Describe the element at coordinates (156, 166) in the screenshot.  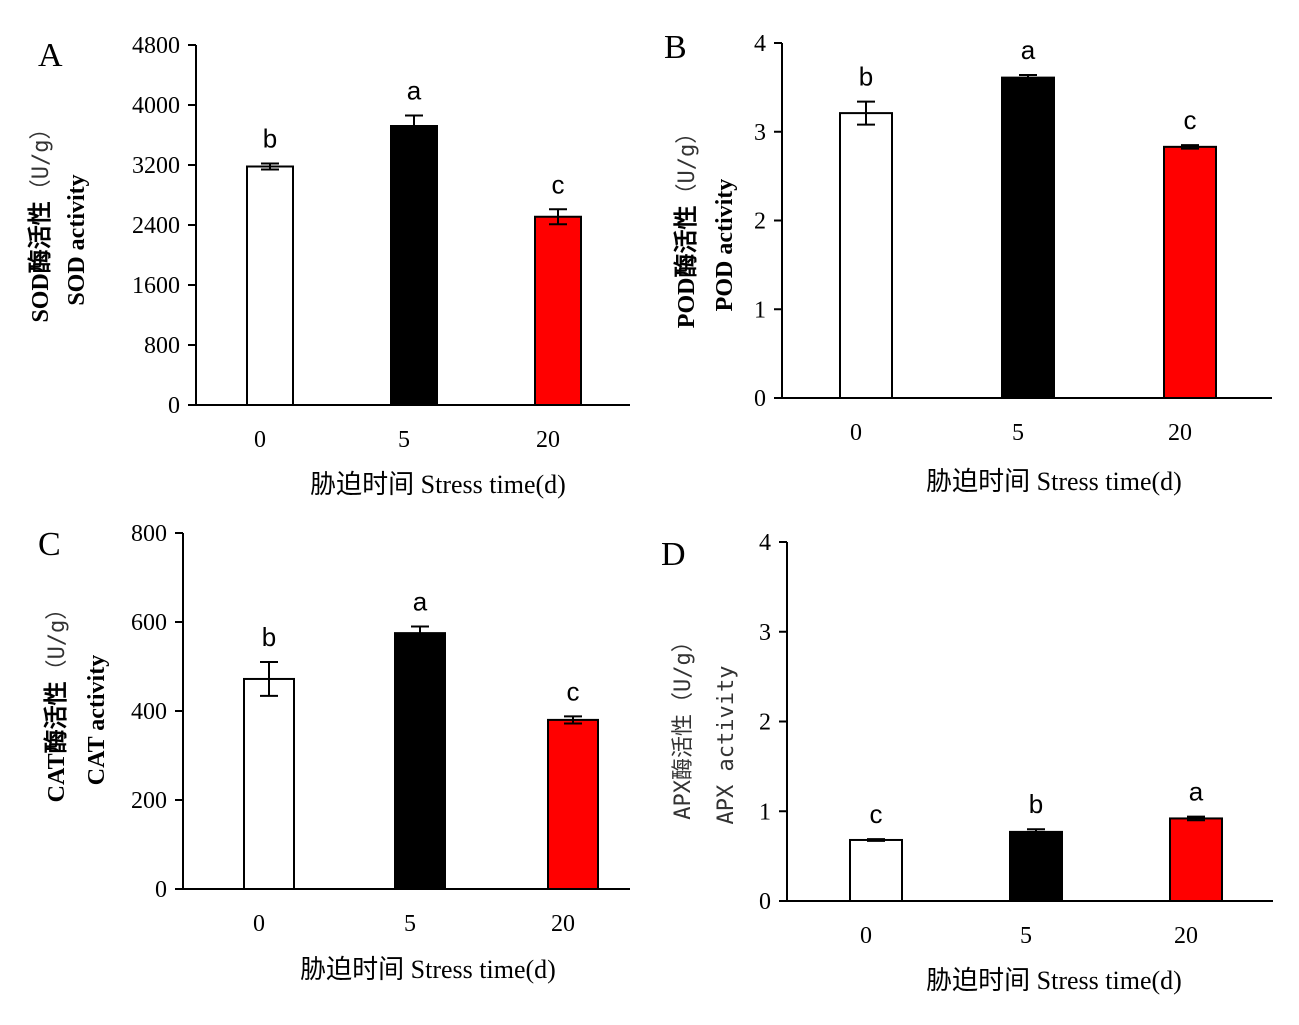
I see `y-tick-label: 3200` at that location.